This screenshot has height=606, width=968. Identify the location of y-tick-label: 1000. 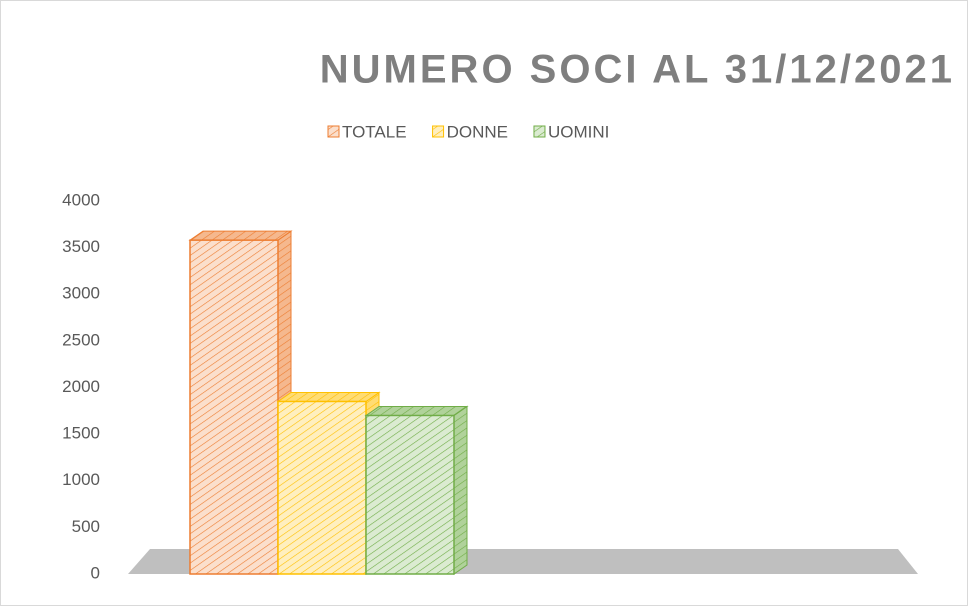
(81, 479).